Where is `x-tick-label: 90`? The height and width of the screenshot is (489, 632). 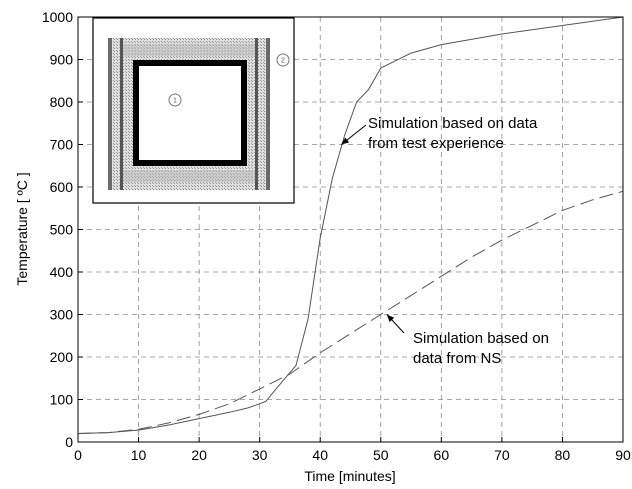
x-tick-label: 90 is located at coordinates (623, 455).